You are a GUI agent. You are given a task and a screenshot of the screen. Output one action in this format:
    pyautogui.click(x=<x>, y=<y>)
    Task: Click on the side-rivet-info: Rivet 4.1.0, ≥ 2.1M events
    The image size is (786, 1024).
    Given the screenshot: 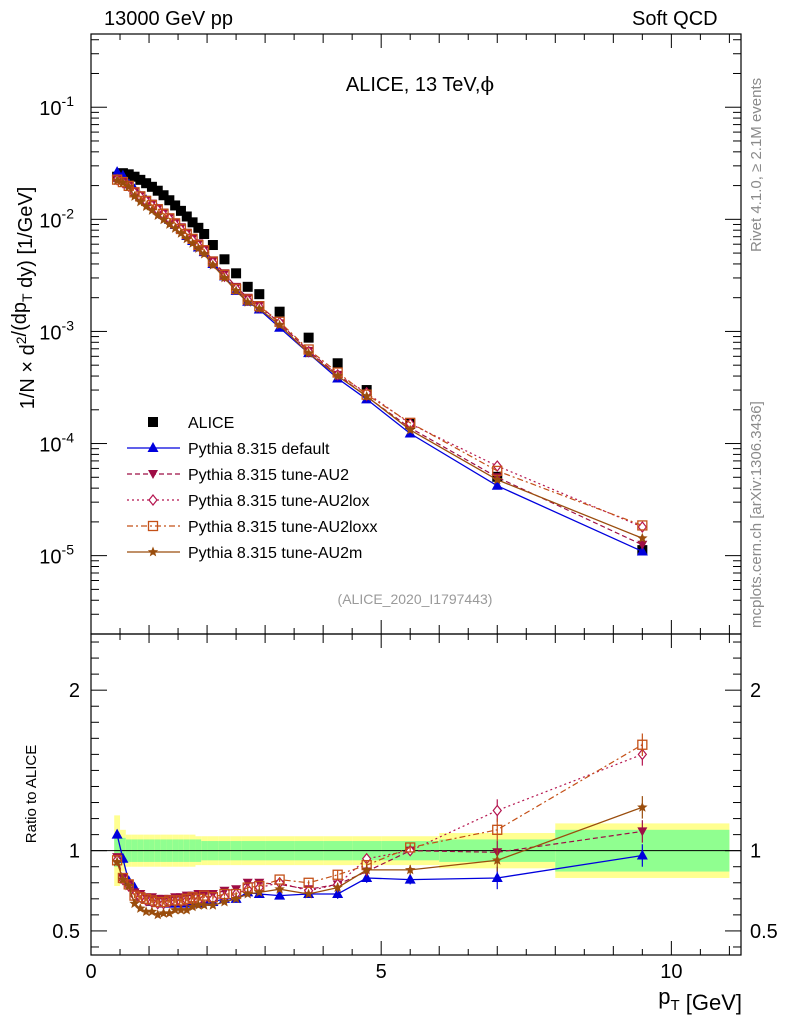 What is the action you would take?
    pyautogui.click(x=756, y=164)
    